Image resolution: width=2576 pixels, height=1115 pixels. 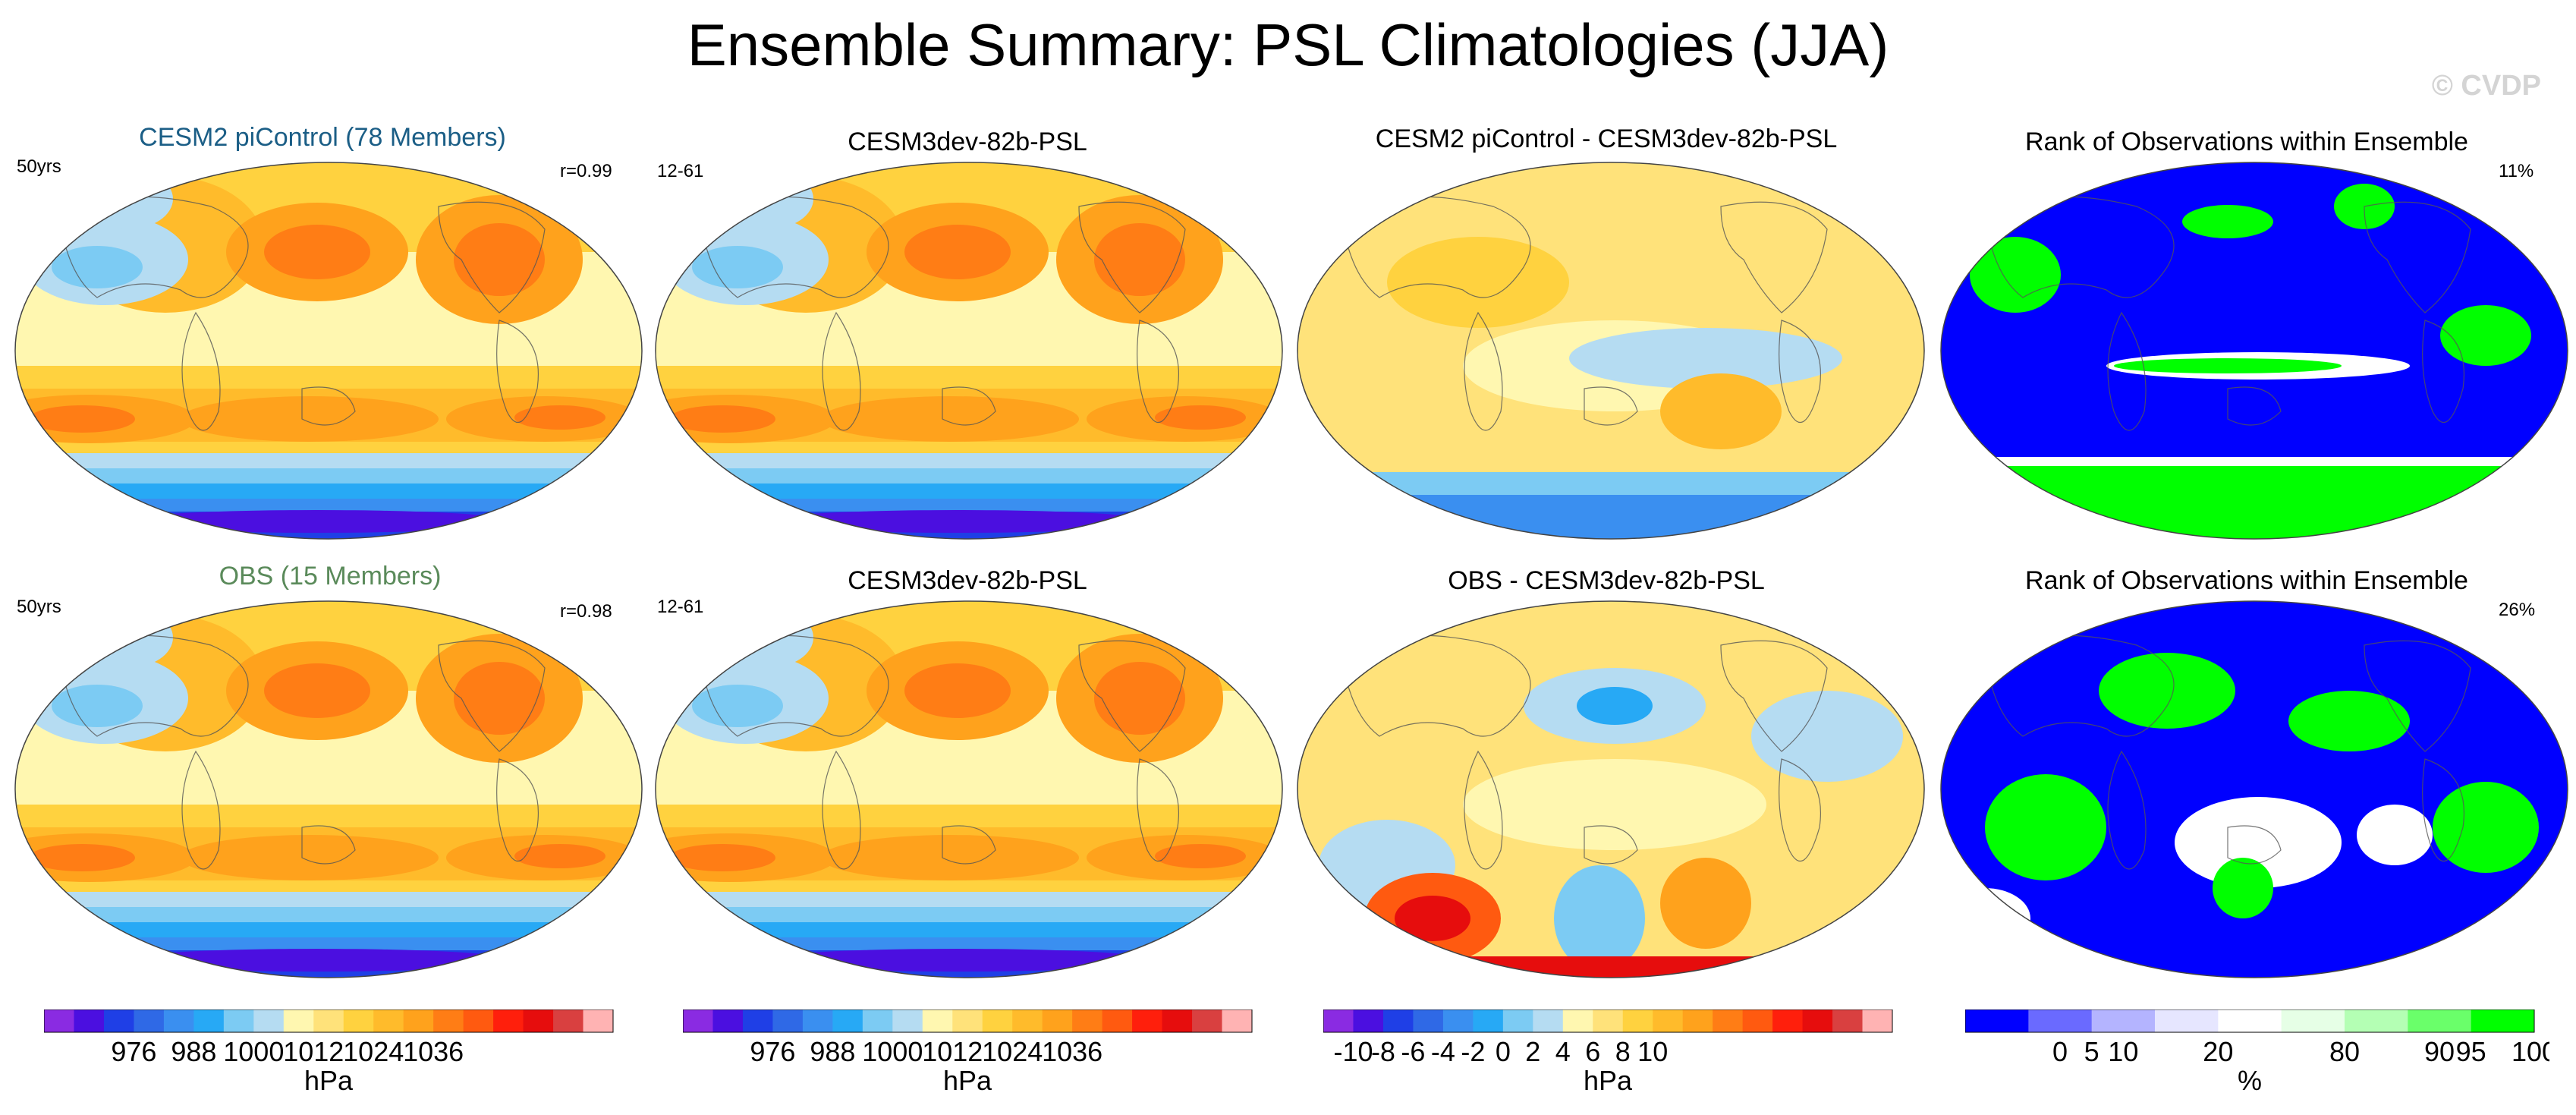 I want to click on map-r1c2-svg, so click(x=969, y=351).